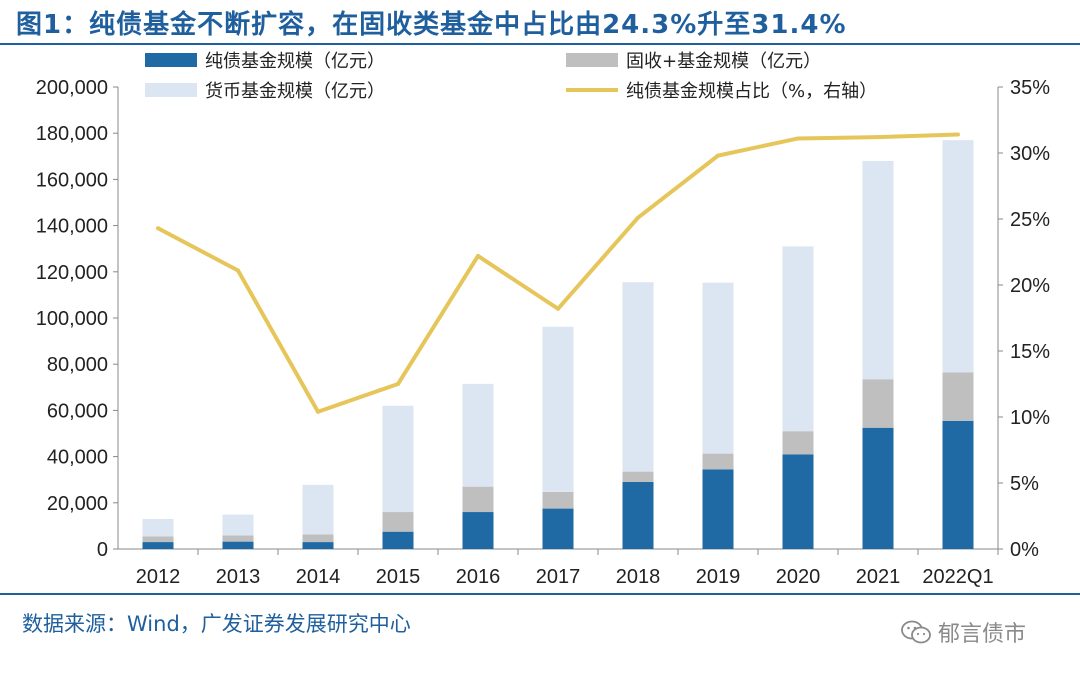 The width and height of the screenshot is (1080, 679). I want to click on right-tick-label: 25%, so click(1030, 220).